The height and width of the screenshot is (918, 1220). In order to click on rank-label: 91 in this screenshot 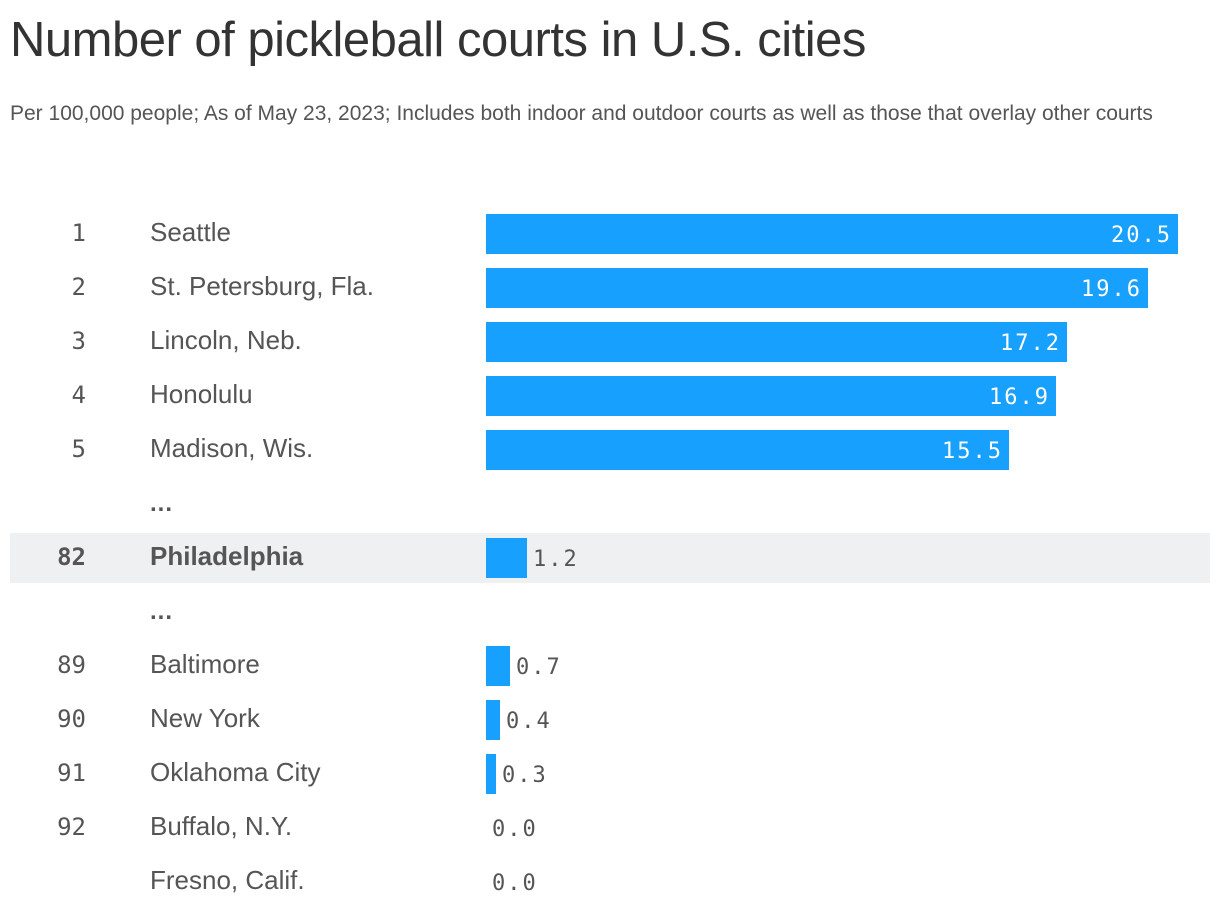, I will do `click(71, 773)`.